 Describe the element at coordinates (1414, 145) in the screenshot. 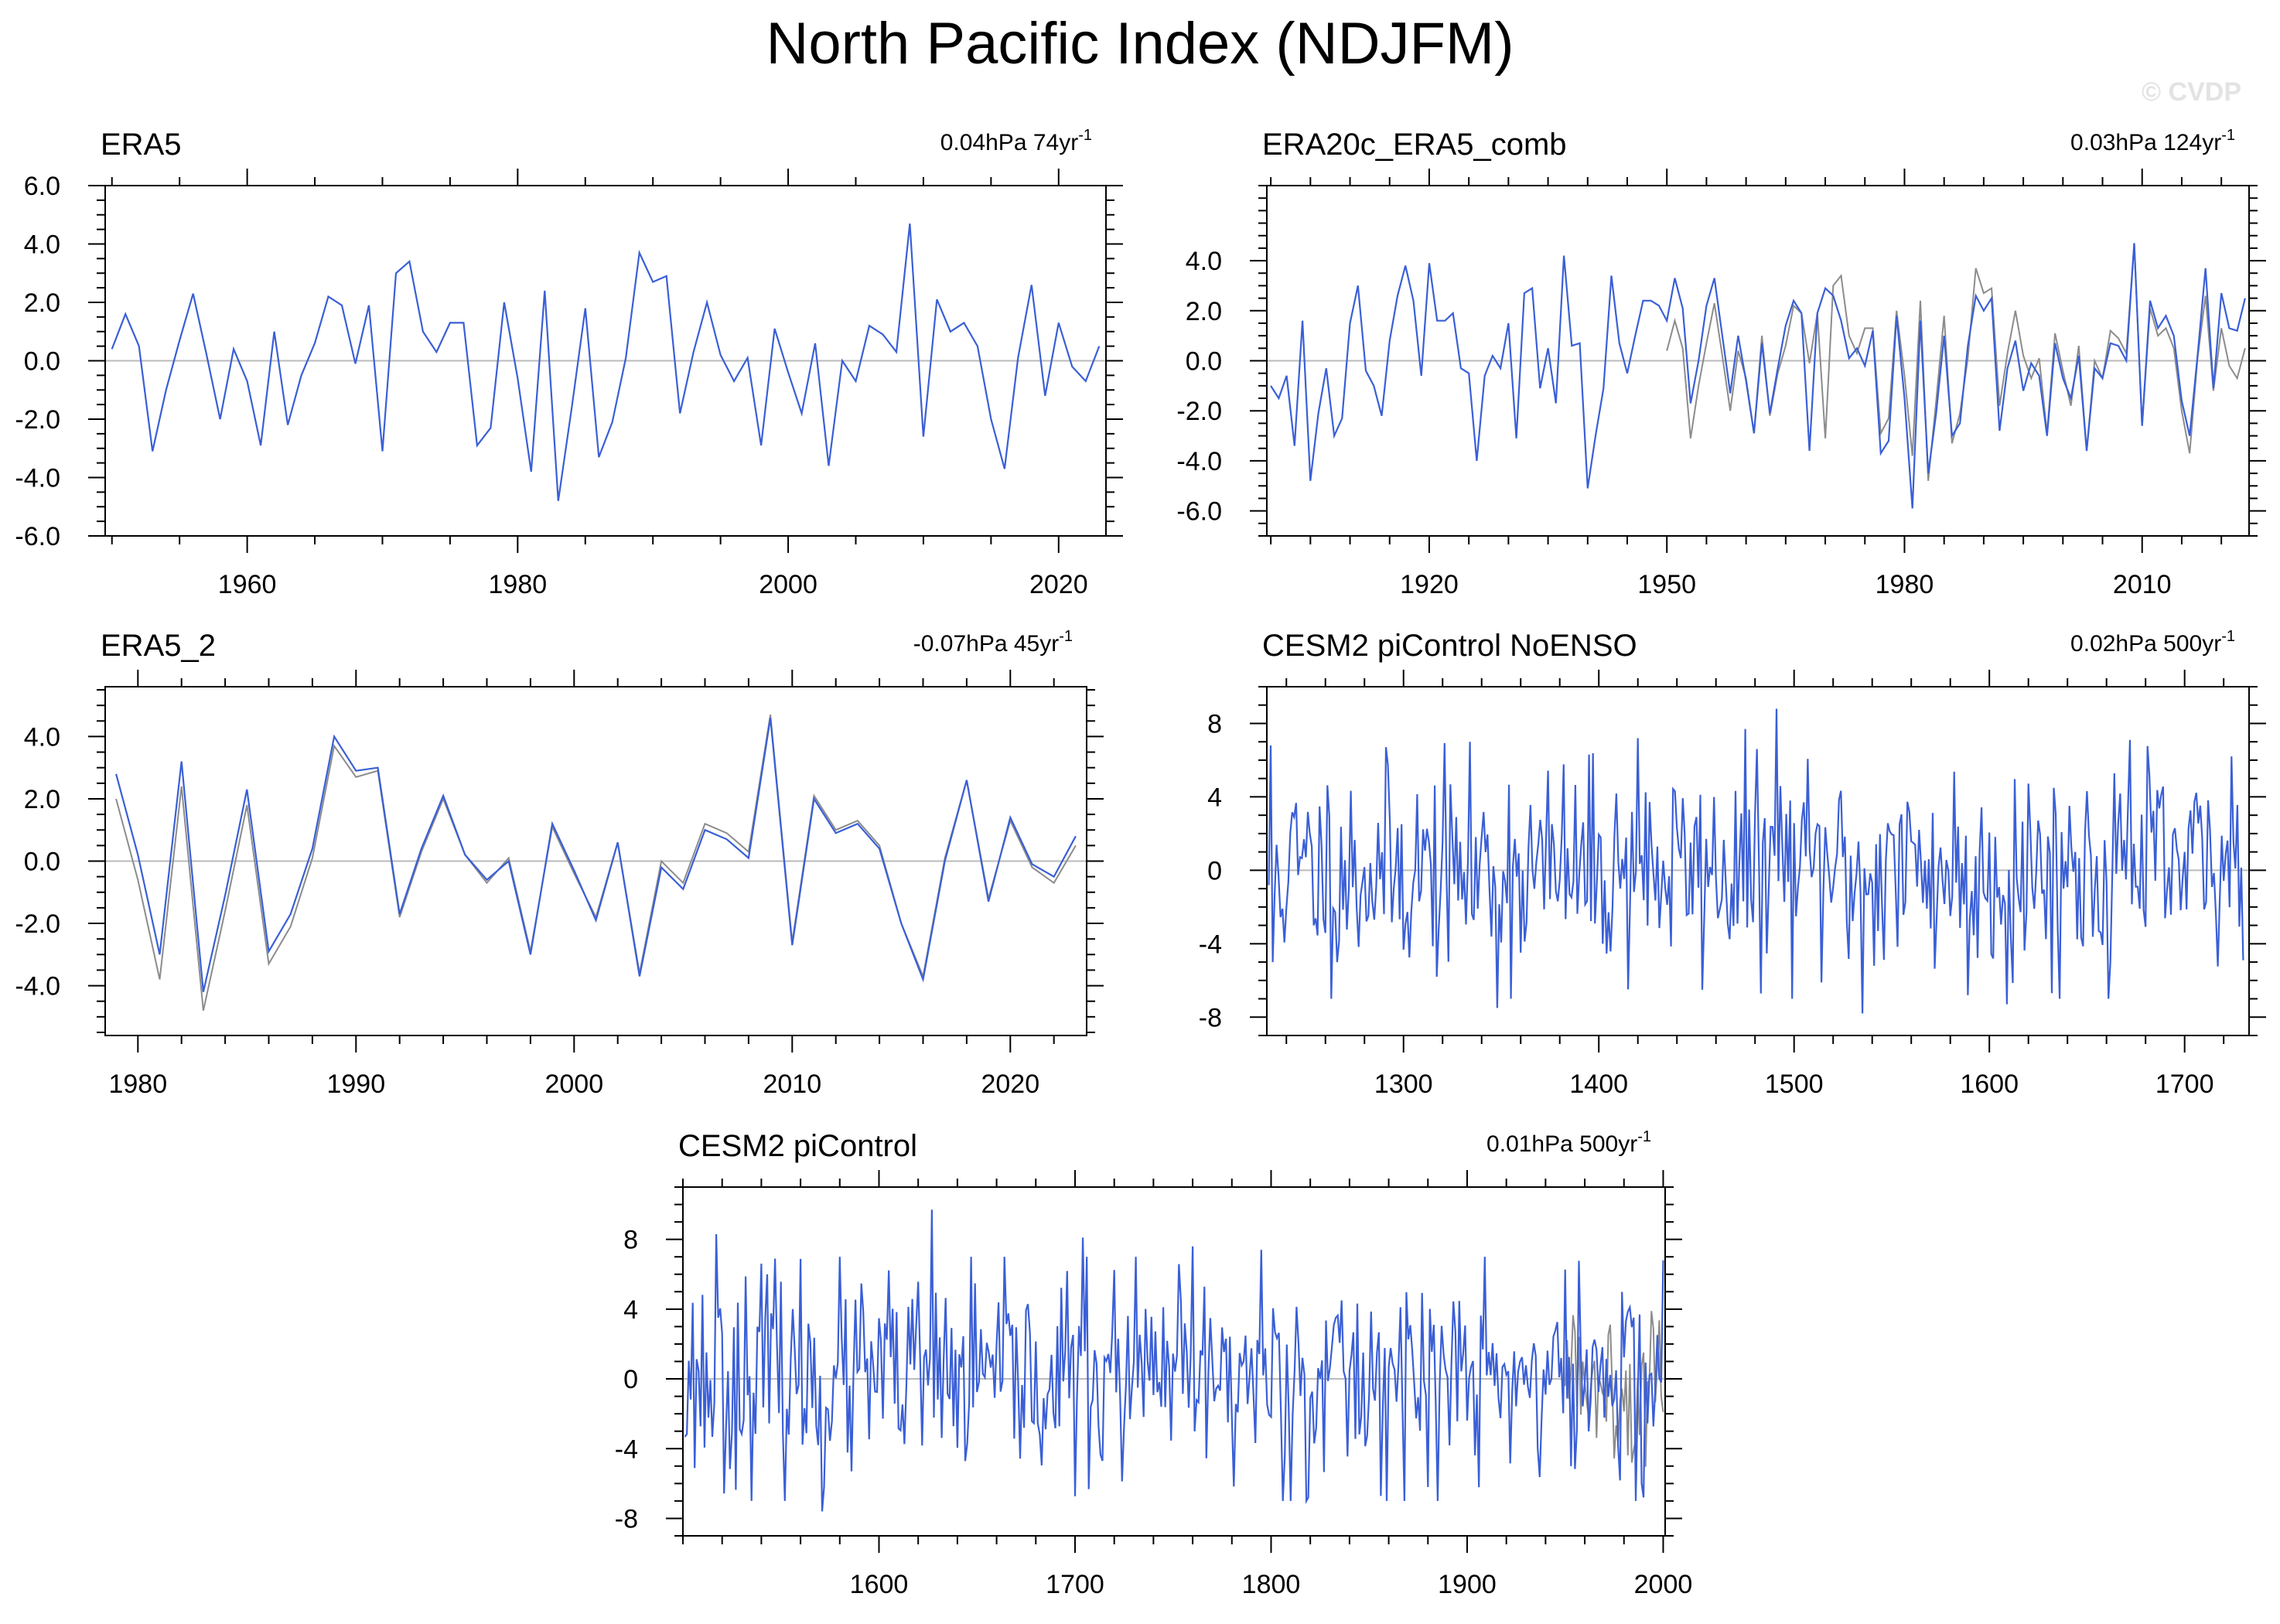

I see `panel-title: ERA20c_ERA5_comb` at that location.